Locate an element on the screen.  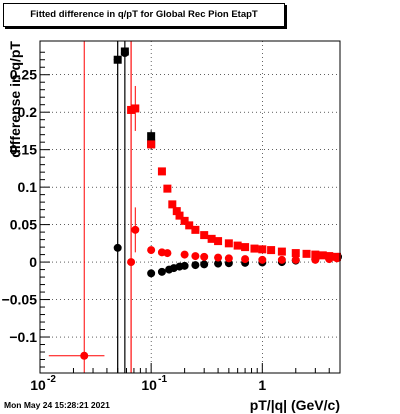
y-tick-label: 0 is located at coordinates (33, 262).